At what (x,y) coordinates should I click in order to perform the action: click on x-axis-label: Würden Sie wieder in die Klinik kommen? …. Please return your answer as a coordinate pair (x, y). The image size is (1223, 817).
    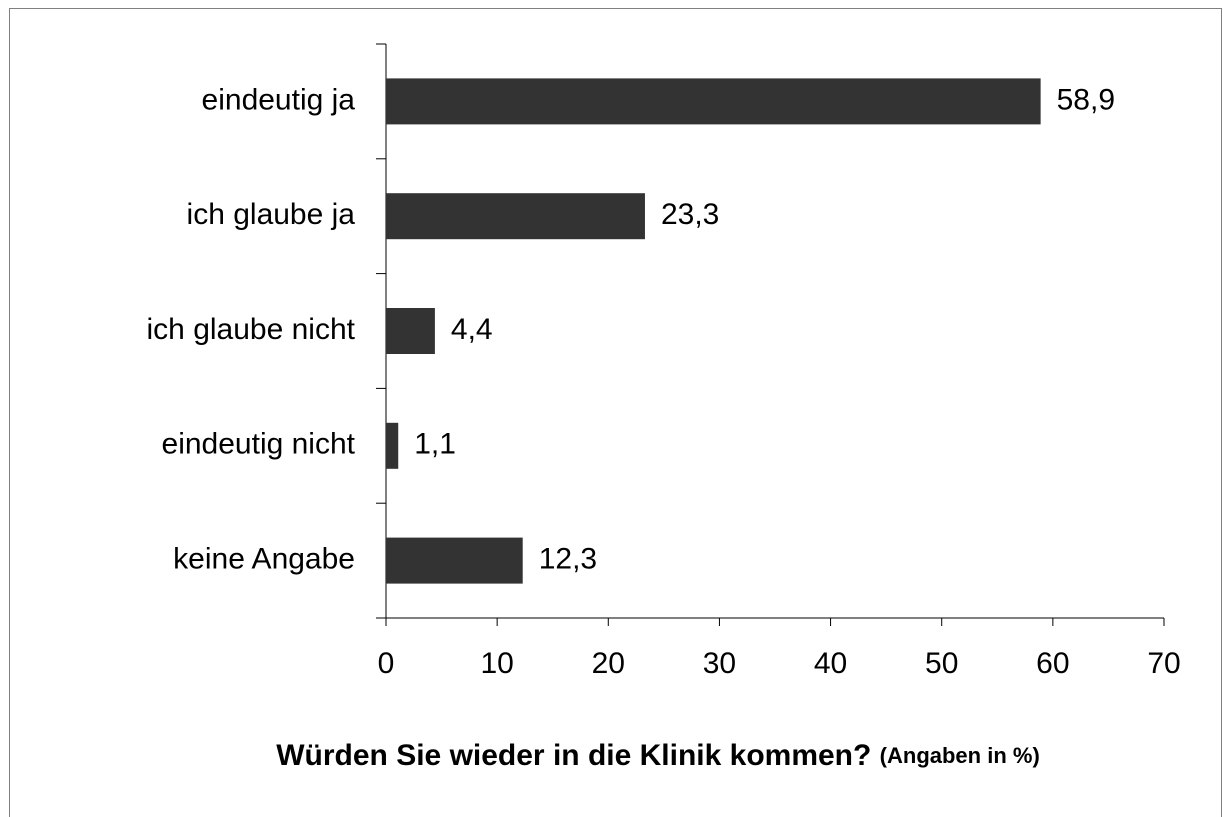
    Looking at the image, I should click on (658, 755).